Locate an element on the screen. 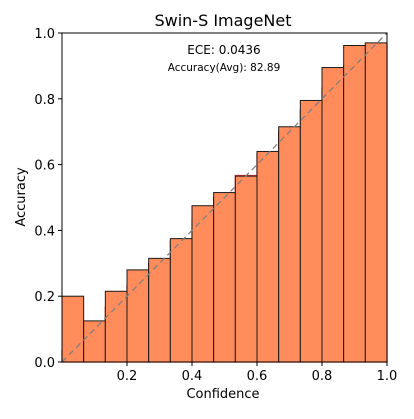 The width and height of the screenshot is (414, 419). y-axis-label: Accuracy is located at coordinates (21, 197).